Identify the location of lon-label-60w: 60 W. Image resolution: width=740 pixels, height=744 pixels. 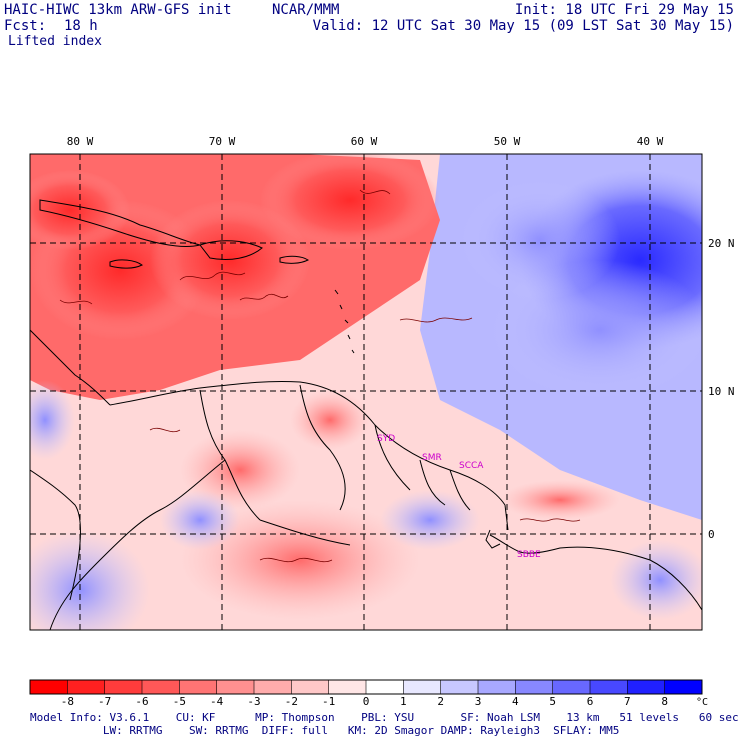
(364, 141).